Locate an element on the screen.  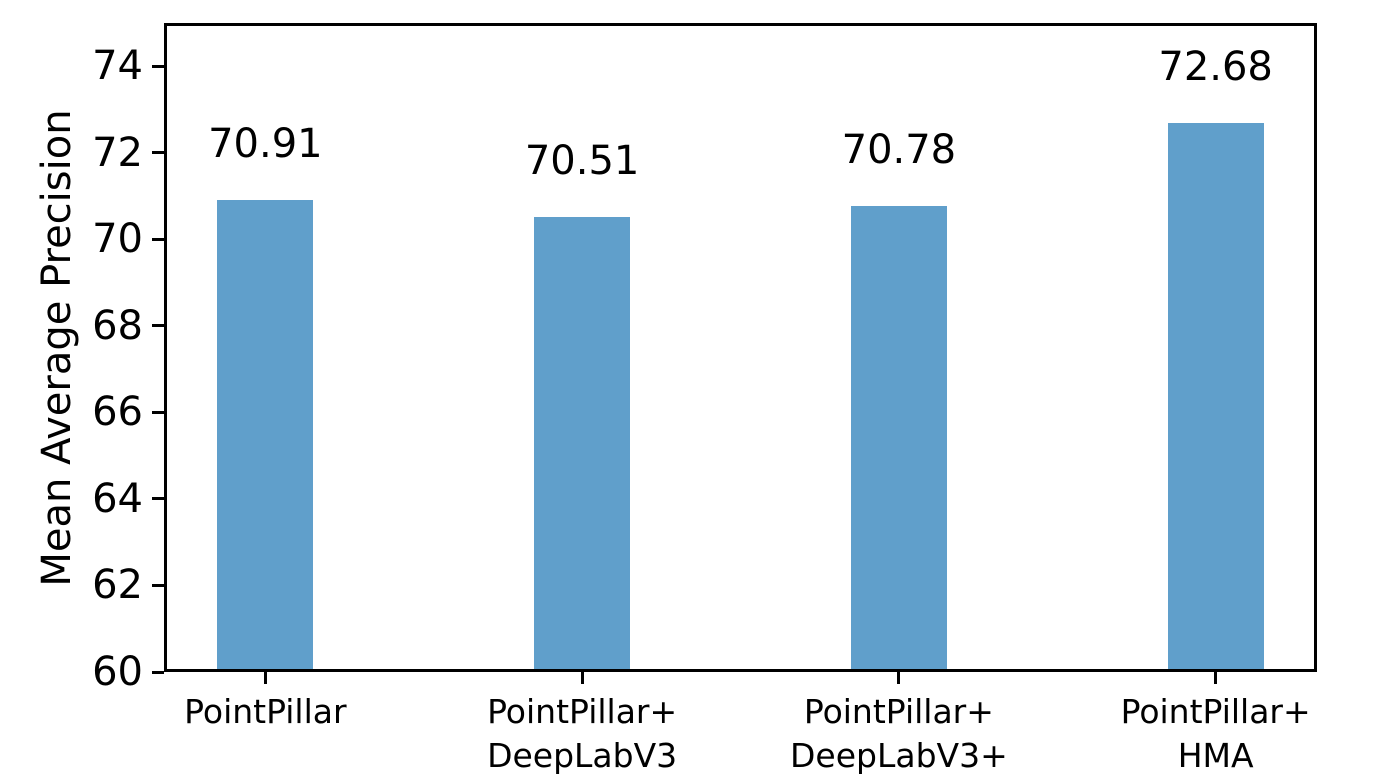
bar-value-label: 70.78 is located at coordinates (899, 149).